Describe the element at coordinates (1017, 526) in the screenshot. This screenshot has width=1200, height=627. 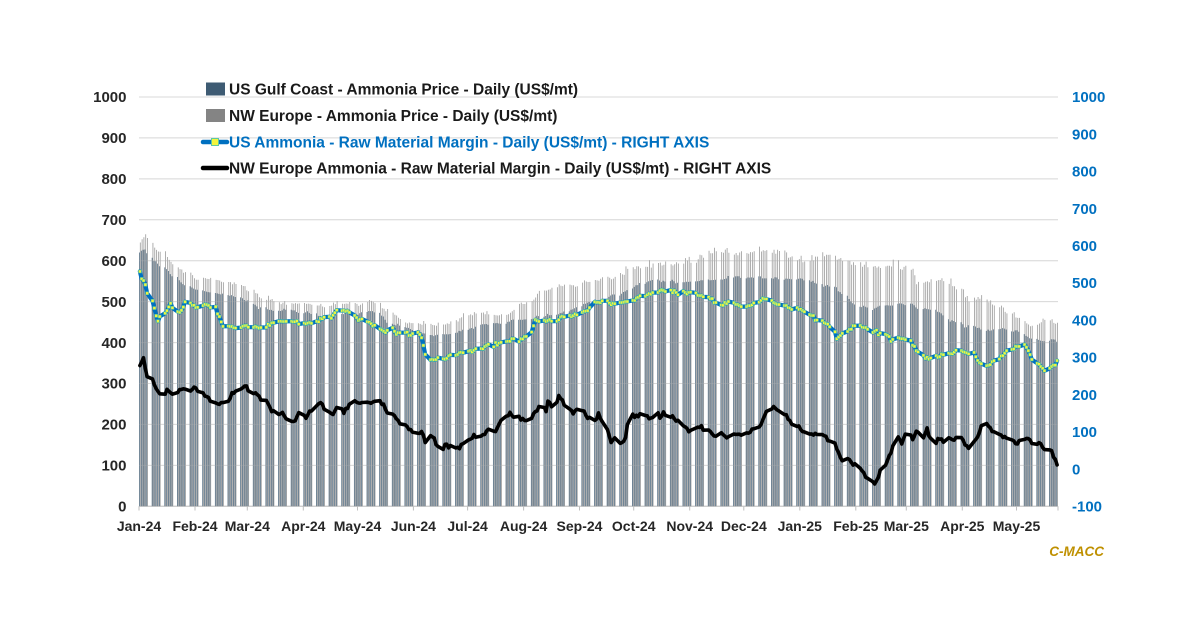
I see `svg-text: May-25` at that location.